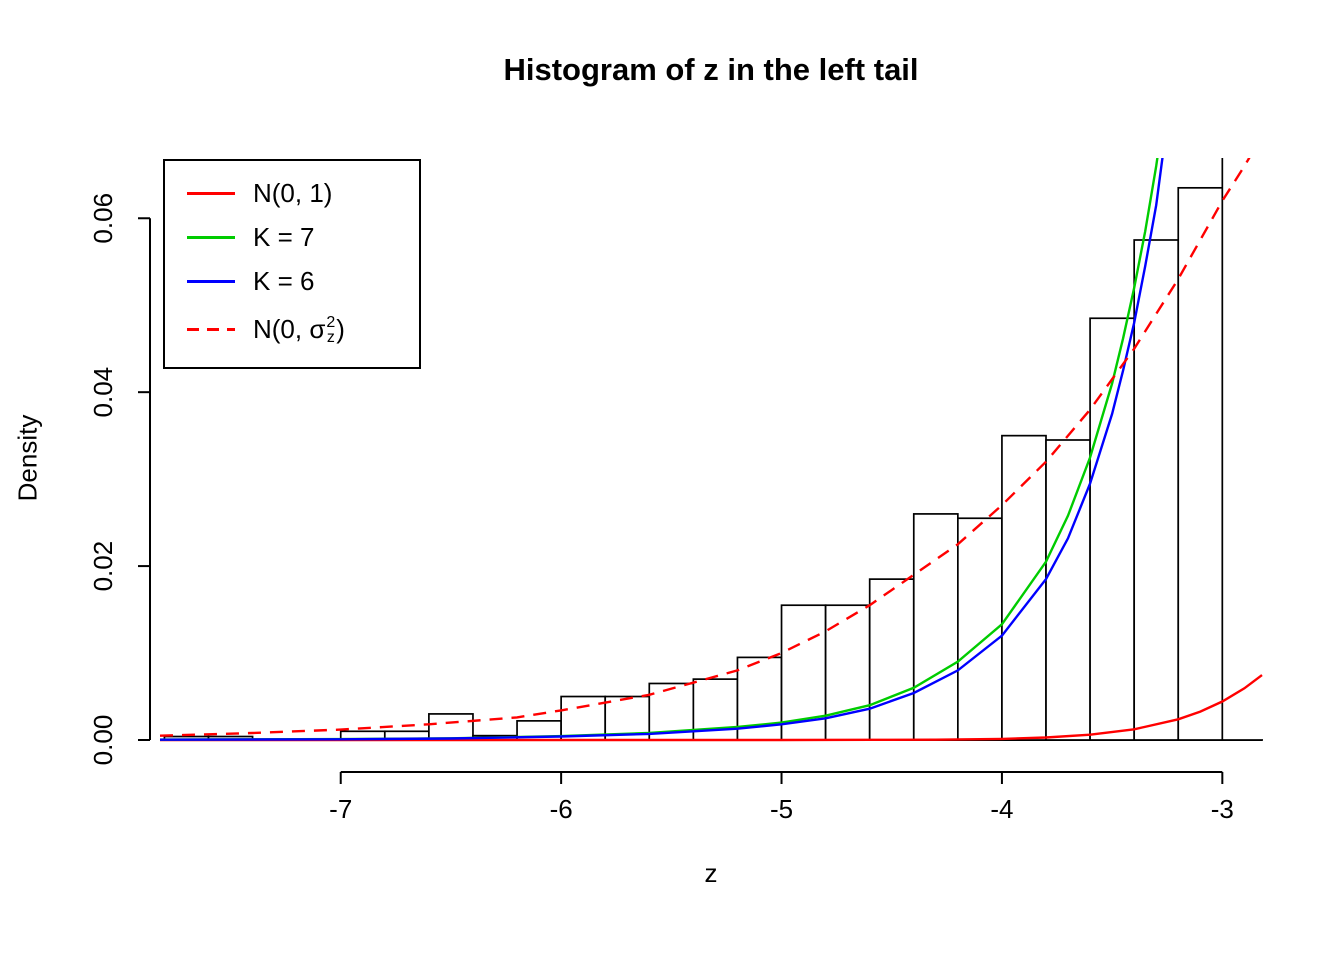 The height and width of the screenshot is (960, 1344). I want to click on legend-item-k6: K = 6, so click(292, 281).